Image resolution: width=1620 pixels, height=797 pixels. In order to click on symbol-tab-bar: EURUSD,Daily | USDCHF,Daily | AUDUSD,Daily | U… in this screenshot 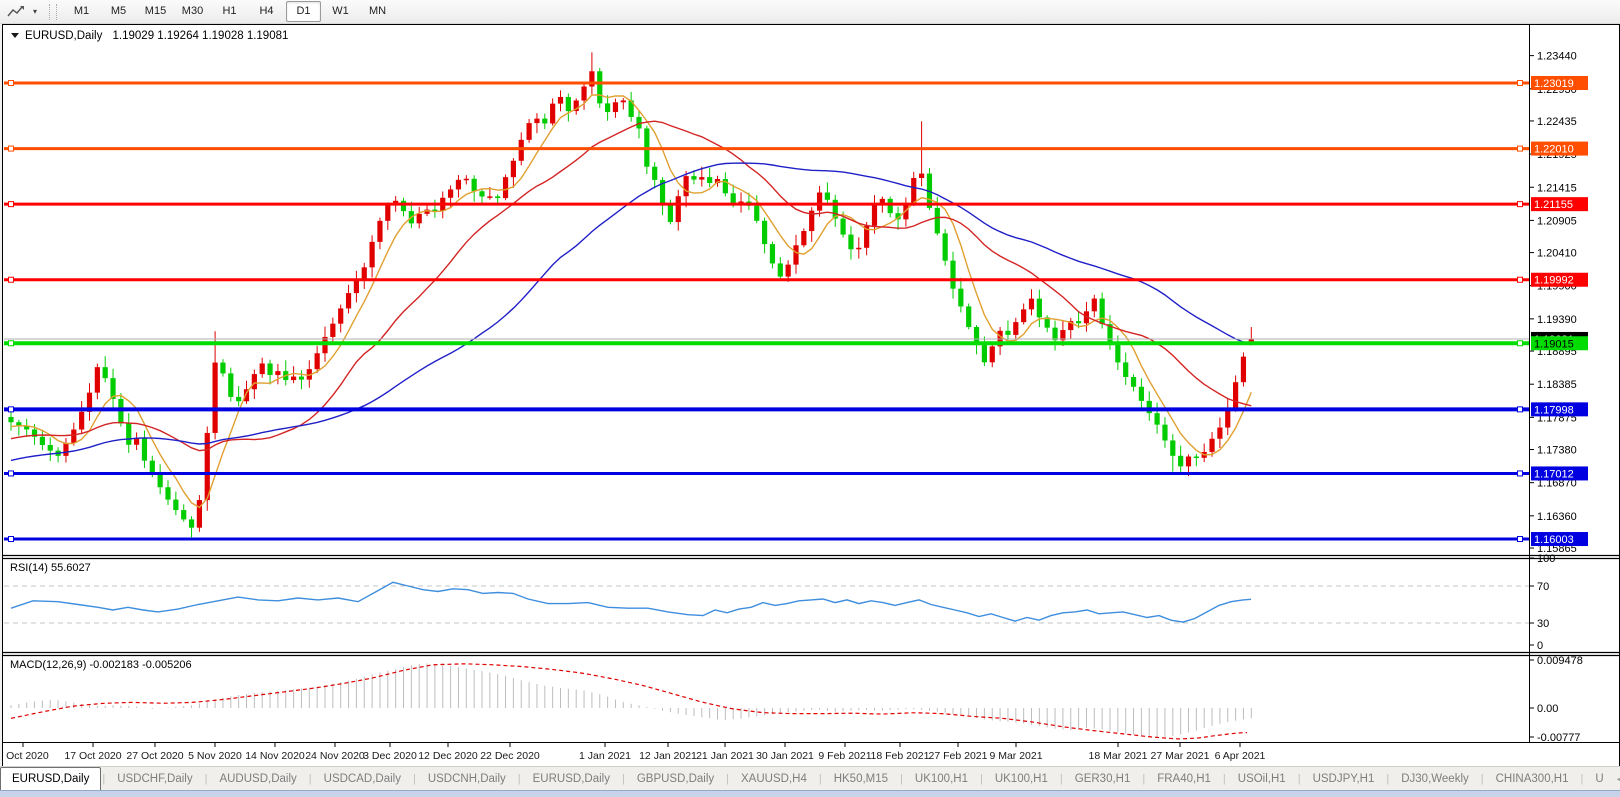, I will do `click(810, 778)`.